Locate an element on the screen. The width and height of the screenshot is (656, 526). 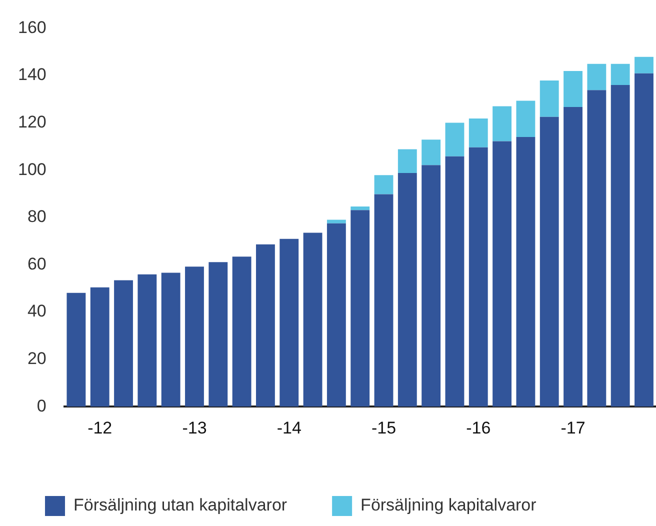
y-tick-label: 40 is located at coordinates (36, 311).